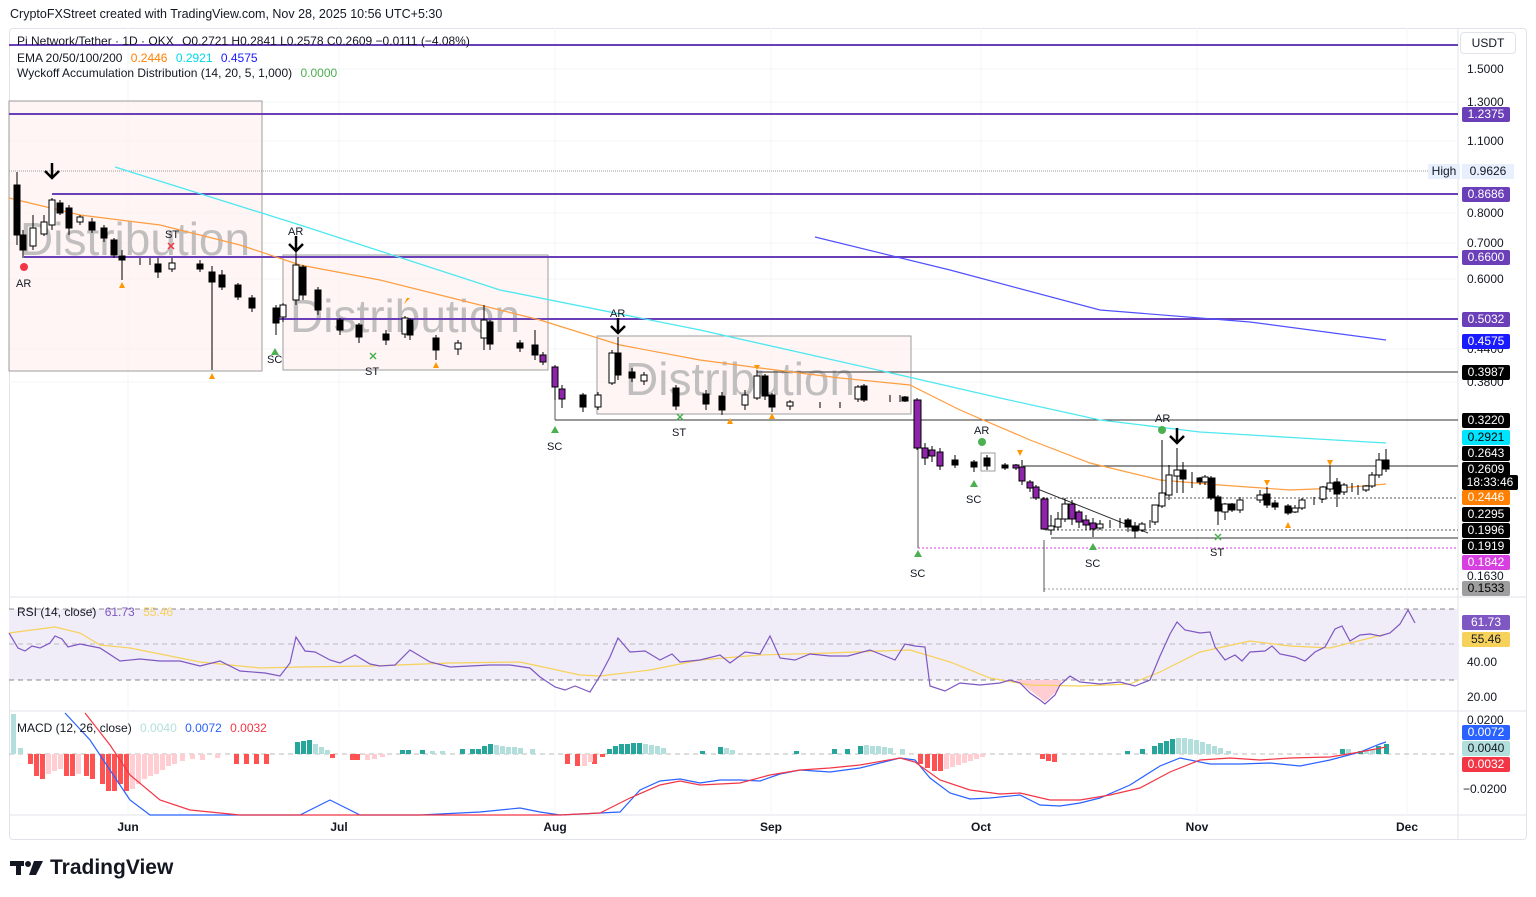 Image resolution: width=1536 pixels, height=897 pixels. What do you see at coordinates (1486, 469) in the screenshot?
I see `last-price-tag: 0.2609` at bounding box center [1486, 469].